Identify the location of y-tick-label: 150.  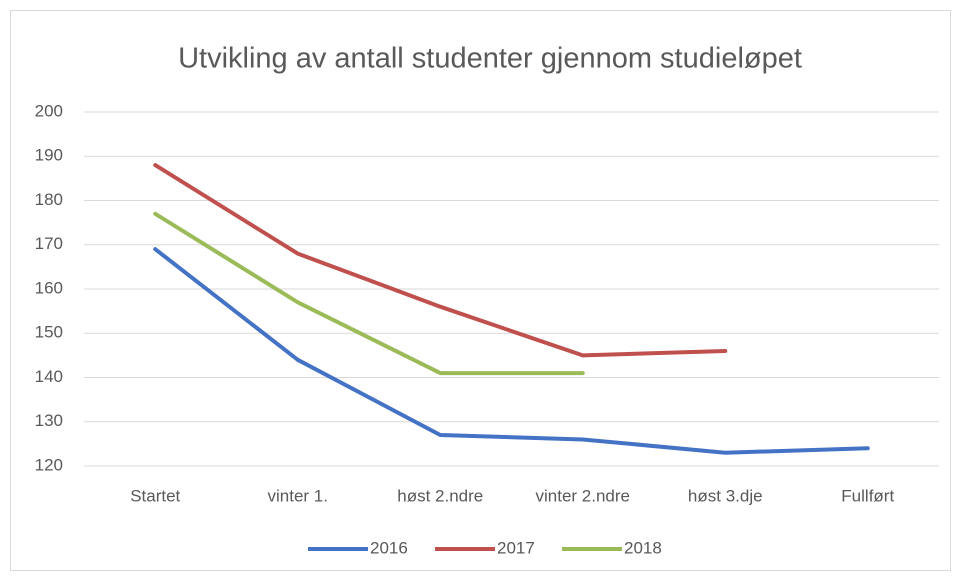
(49, 332).